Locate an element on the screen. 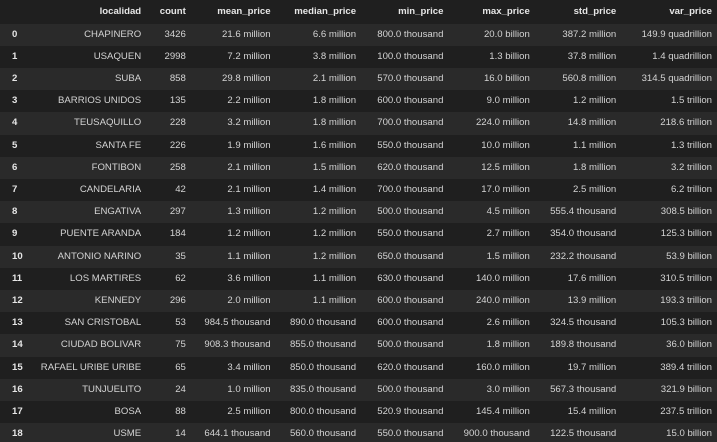  table-cell-var_price: 193.3 trillion is located at coordinates (686, 300).